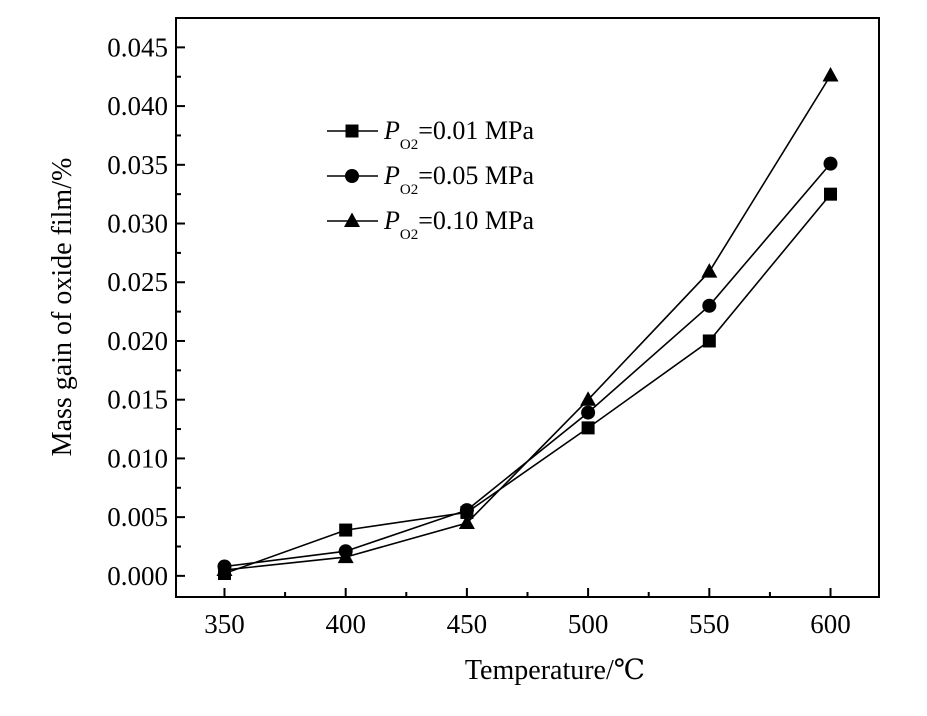 The image size is (927, 716). I want to click on legend: PO2=0.01 MPa PO2=0.05 MPa PO2=0.10 MPa, so click(430, 179).